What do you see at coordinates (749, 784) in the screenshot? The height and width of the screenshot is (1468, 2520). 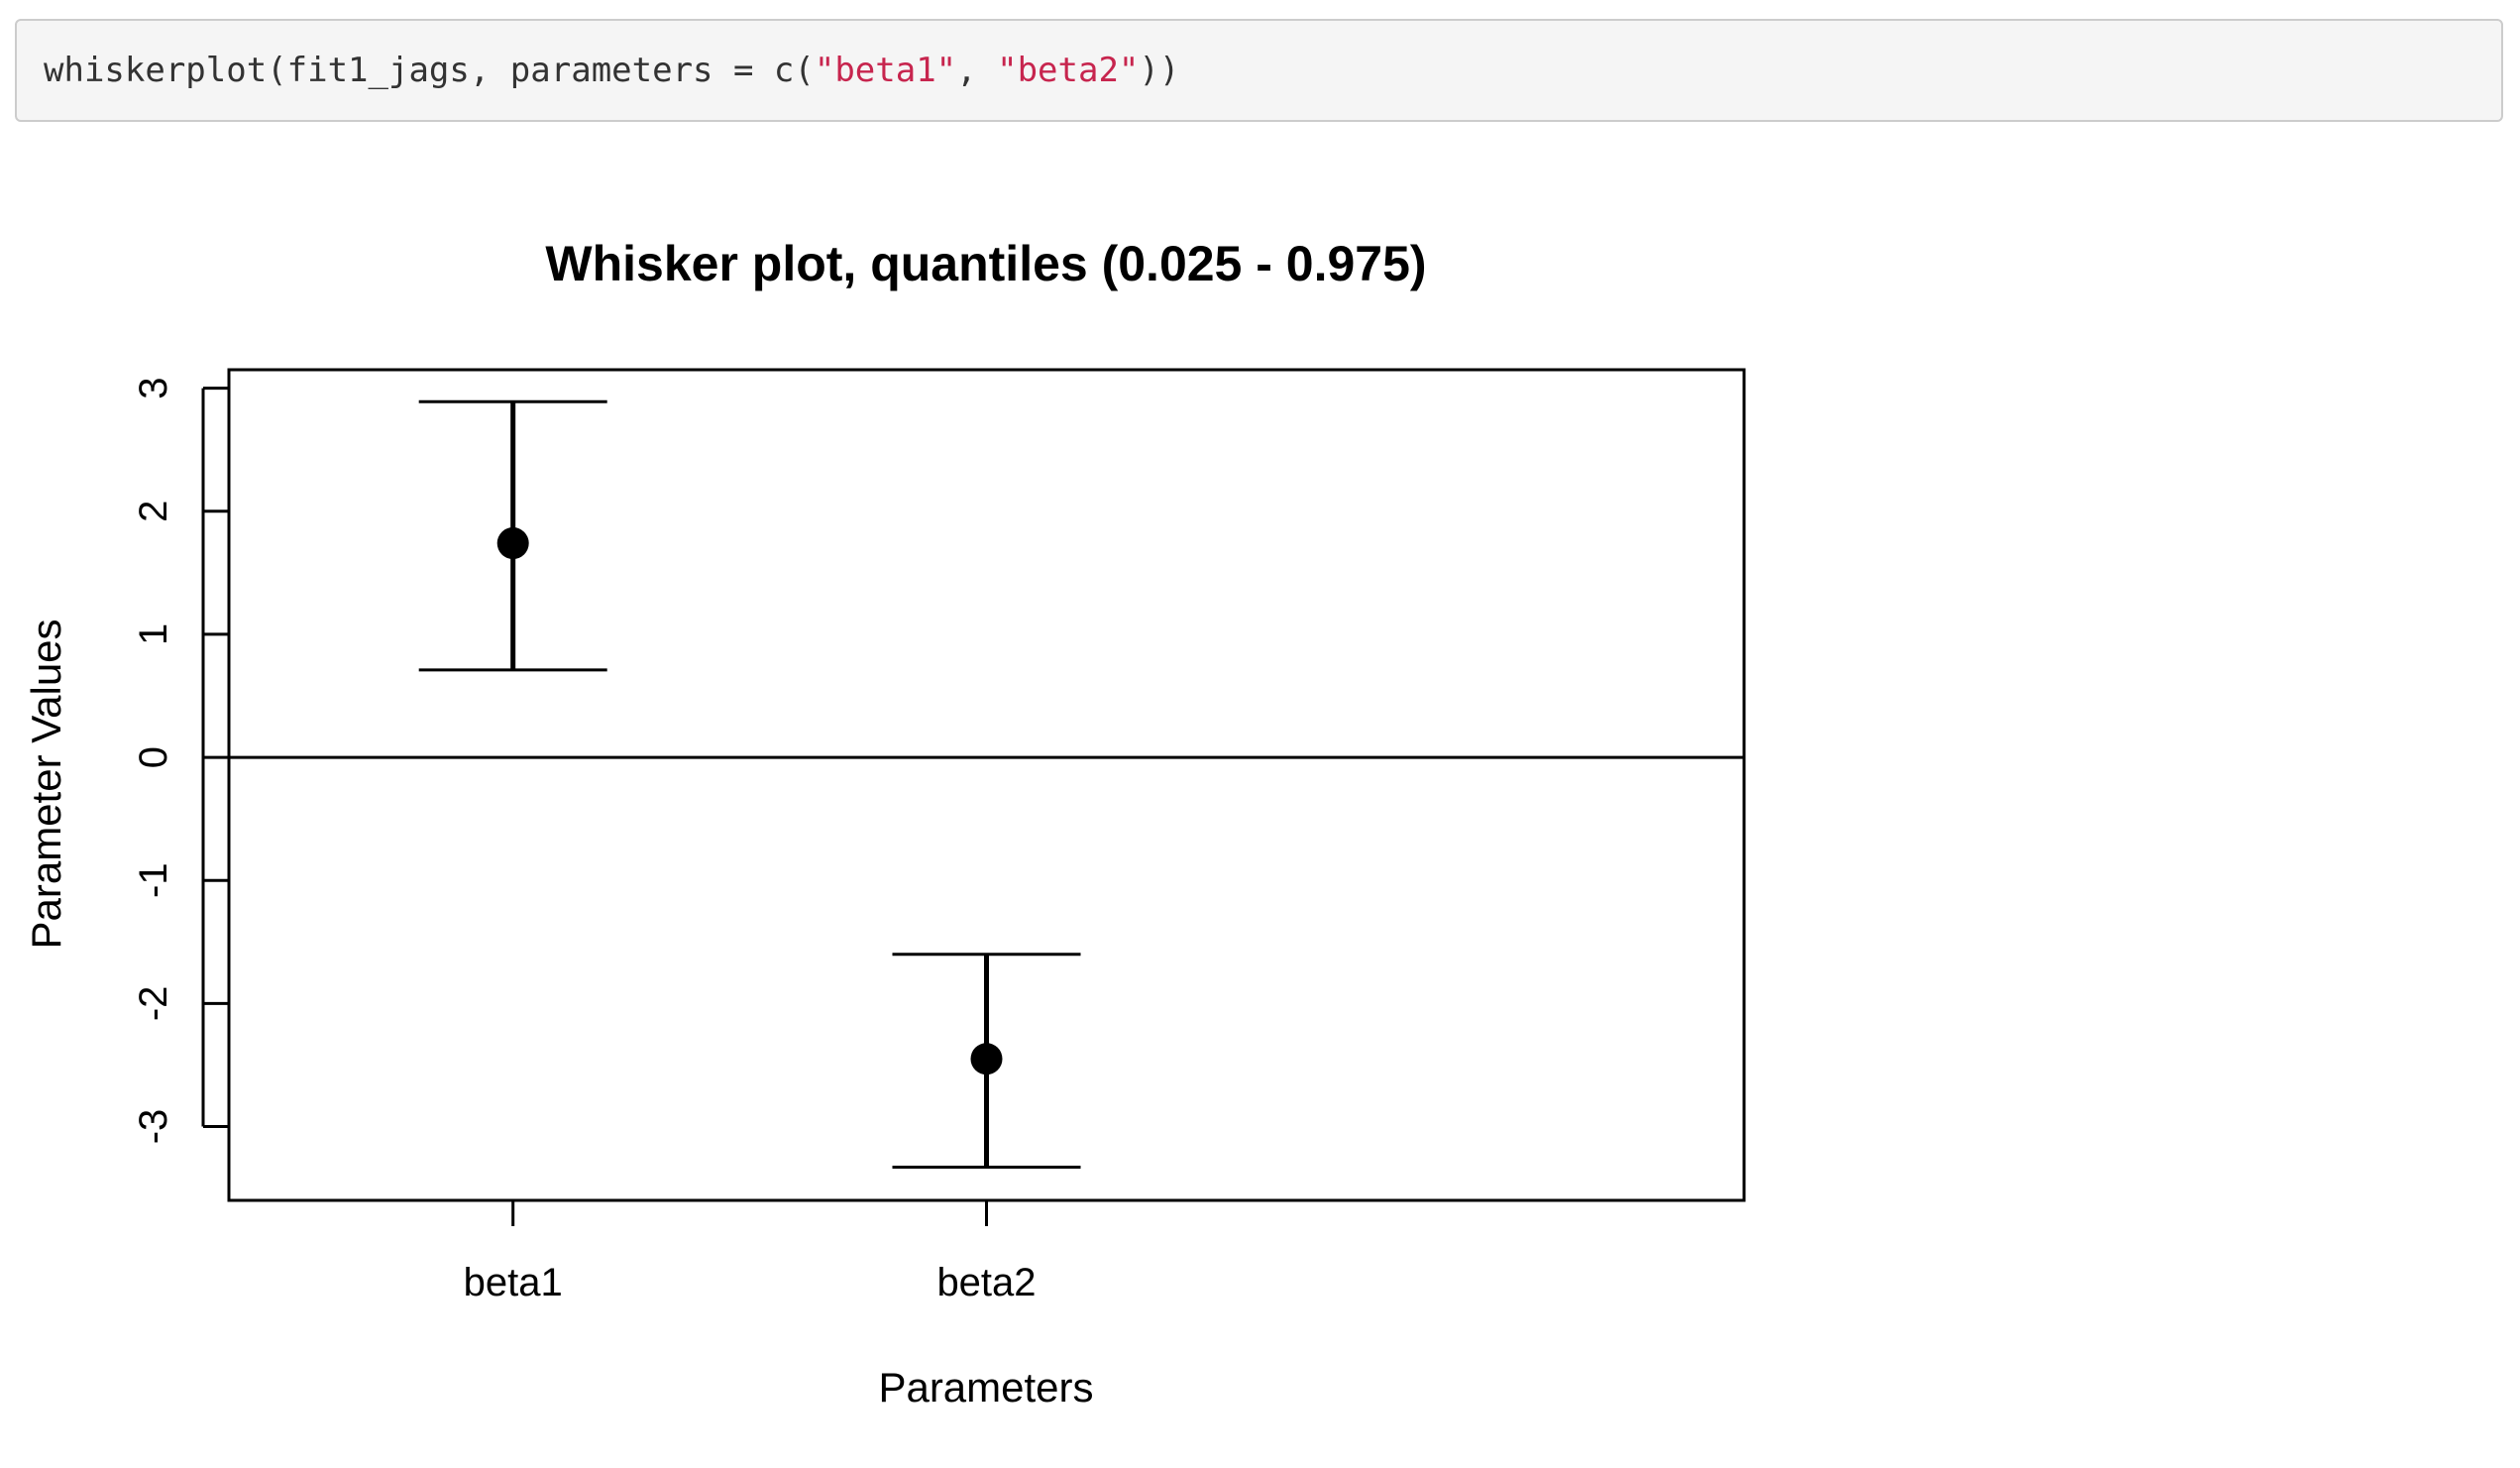 I see `whiskers` at bounding box center [749, 784].